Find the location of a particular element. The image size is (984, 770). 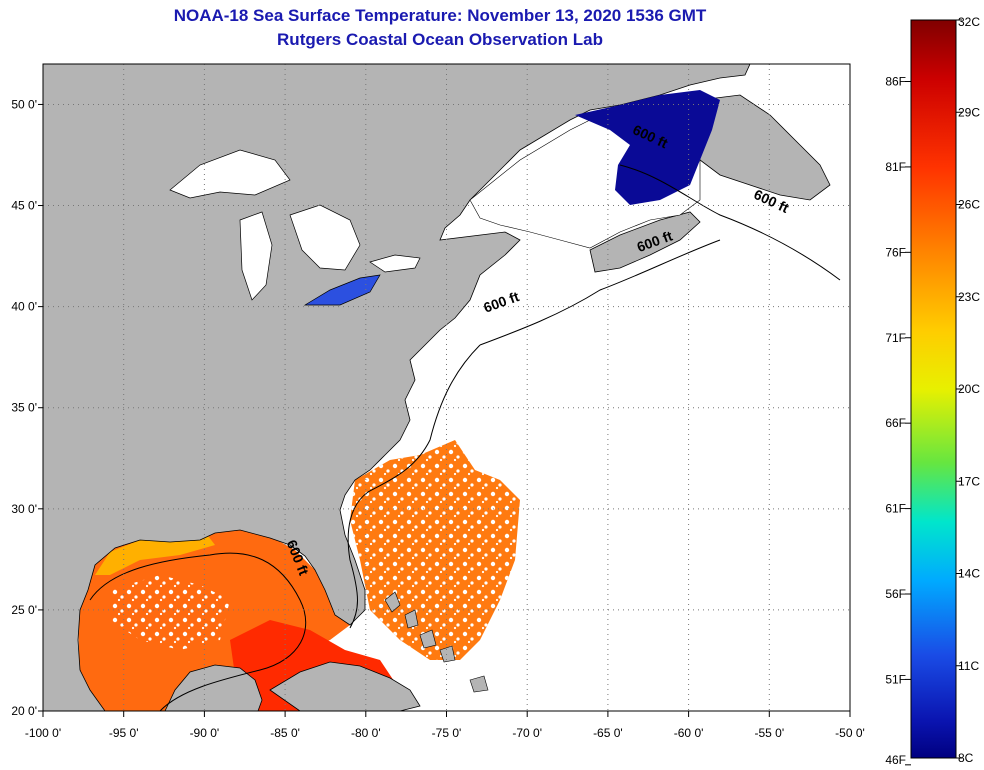

y-tick-label: 20 0' is located at coordinates (24, 711).